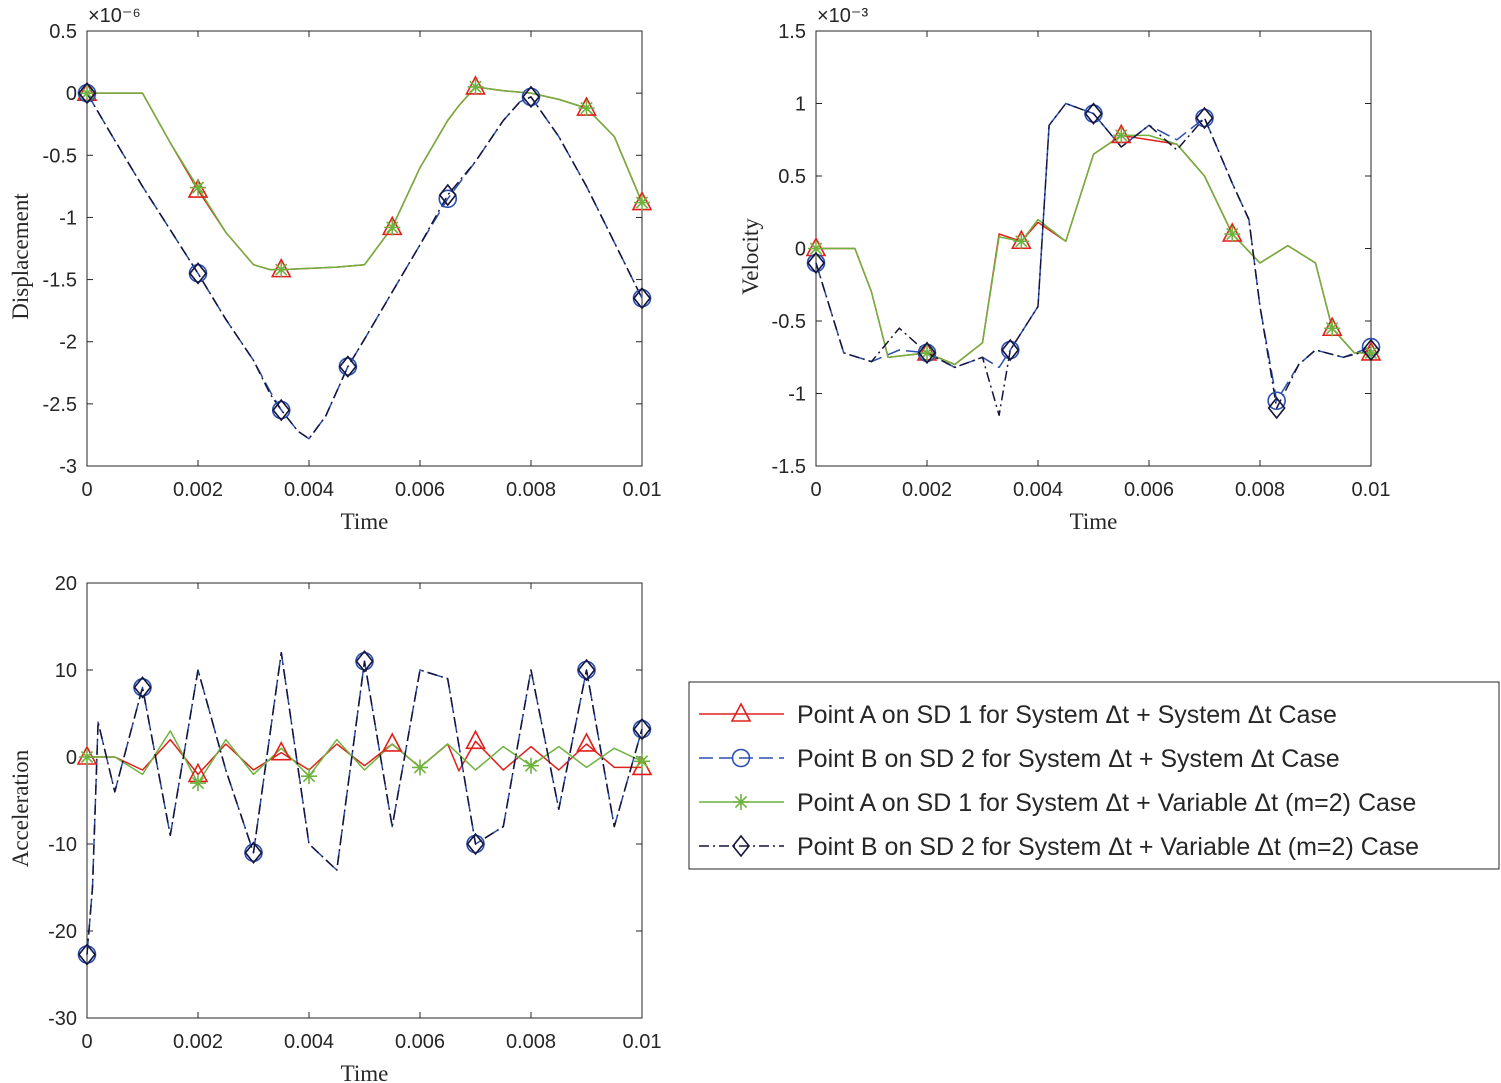 The image size is (1501, 1083). I want to click on displacement-marker-point-a-sd1-system, so click(198, 188).